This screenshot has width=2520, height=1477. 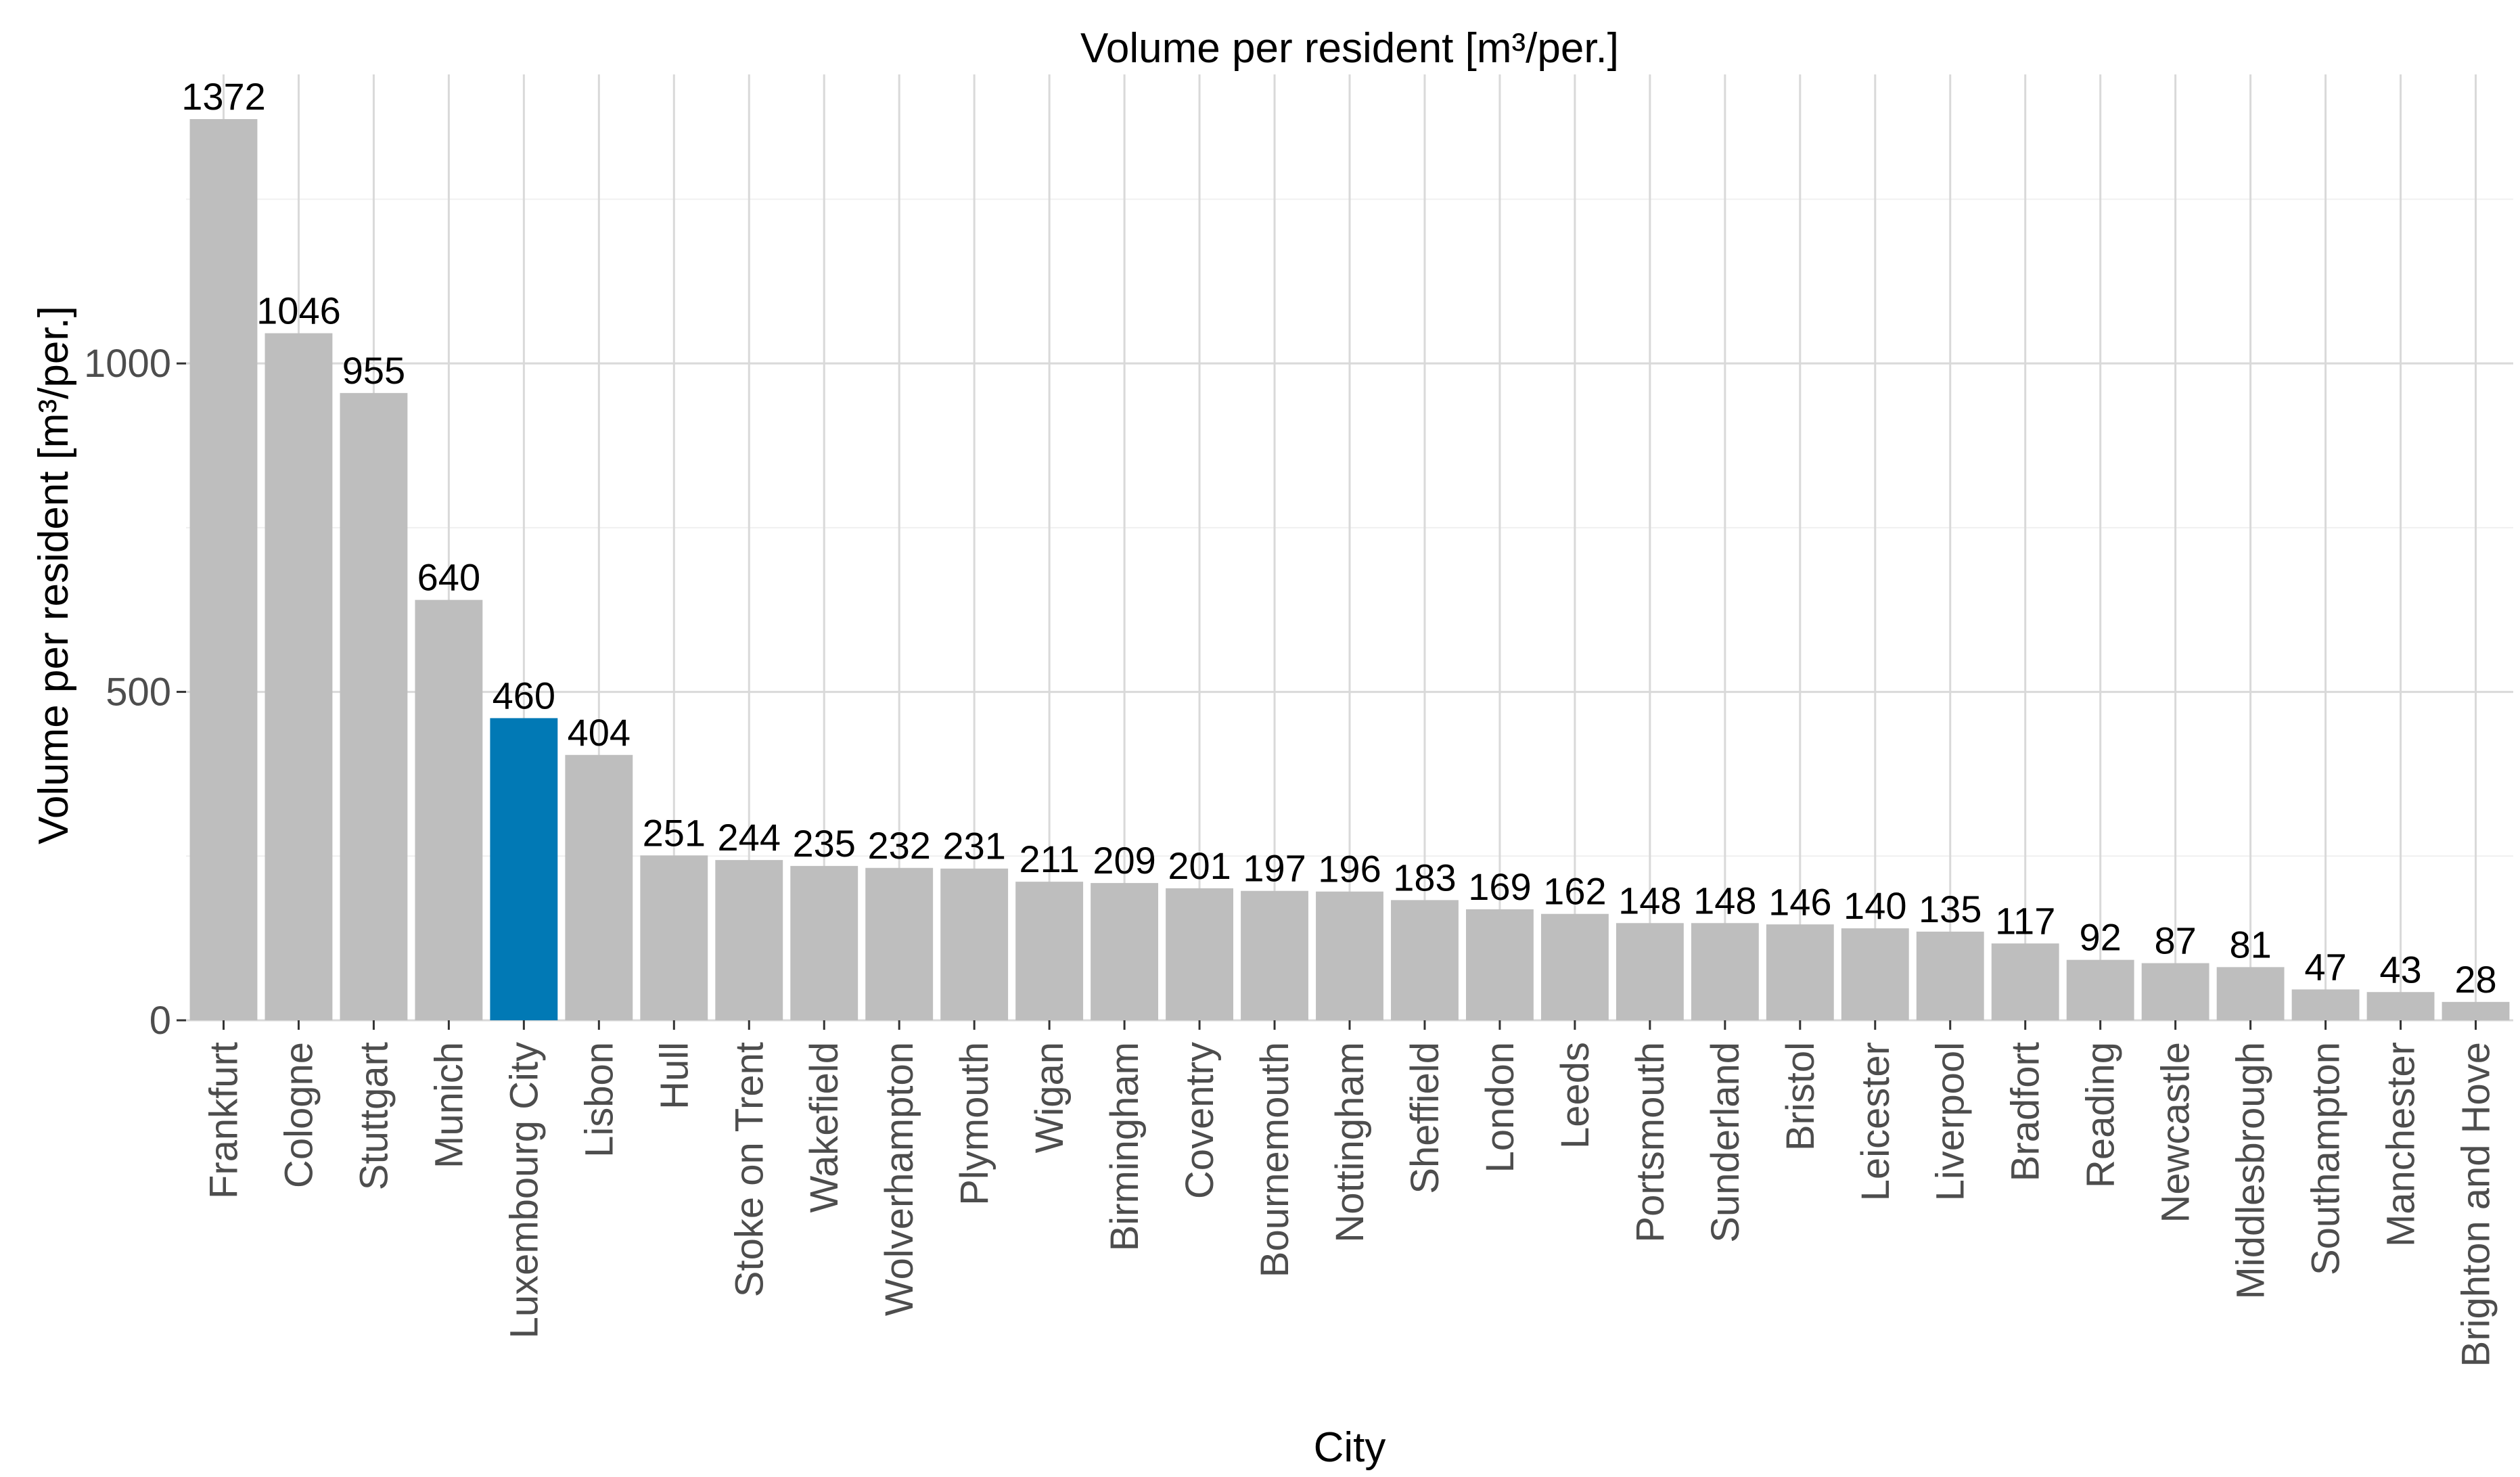 I want to click on x-tick-label-nottingham: Nottingham, so click(x=1350, y=1142).